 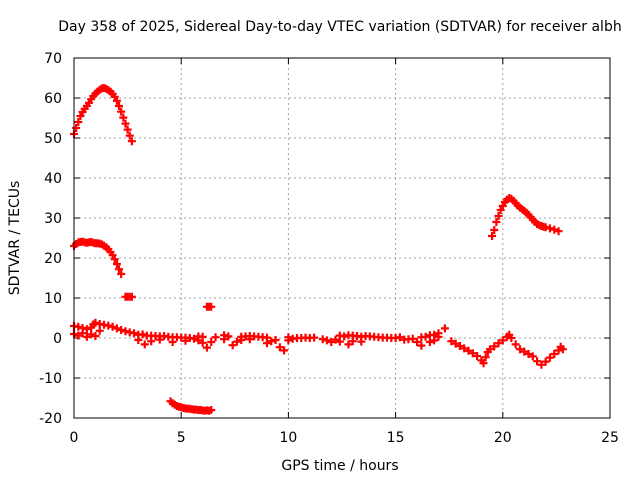 I want to click on x-tick-label: 0, so click(x=74, y=438).